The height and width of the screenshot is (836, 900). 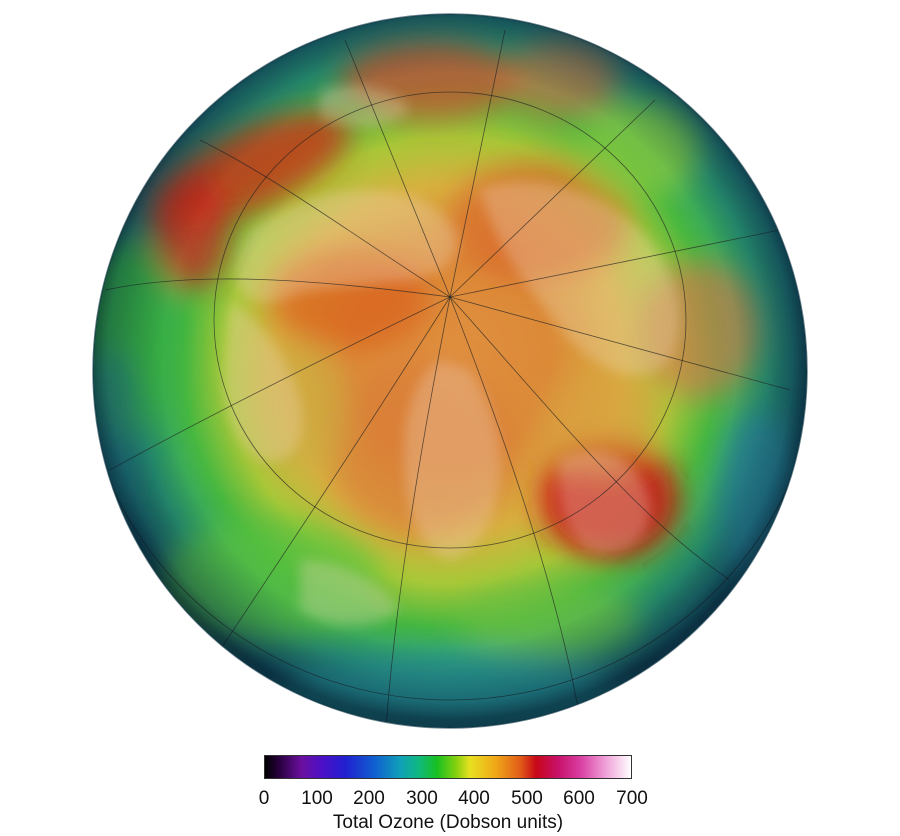 I want to click on colorbar-tick-label: 200, so click(x=369, y=798).